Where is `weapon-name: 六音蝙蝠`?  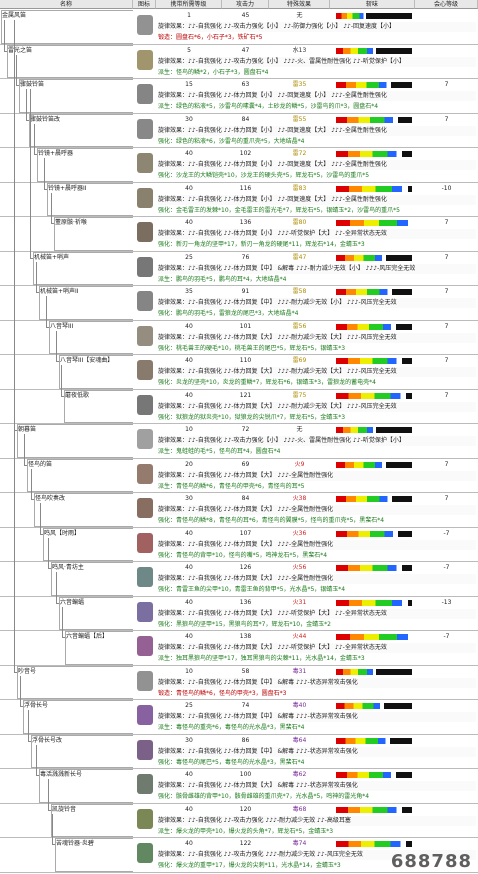 weapon-name: 六音蝙蝠 is located at coordinates (72, 602).